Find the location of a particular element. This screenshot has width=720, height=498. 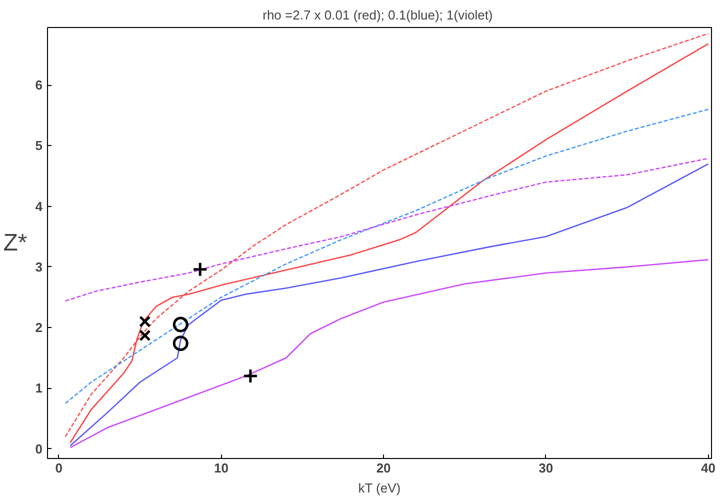

x-tick-label: 0 is located at coordinates (58, 468).